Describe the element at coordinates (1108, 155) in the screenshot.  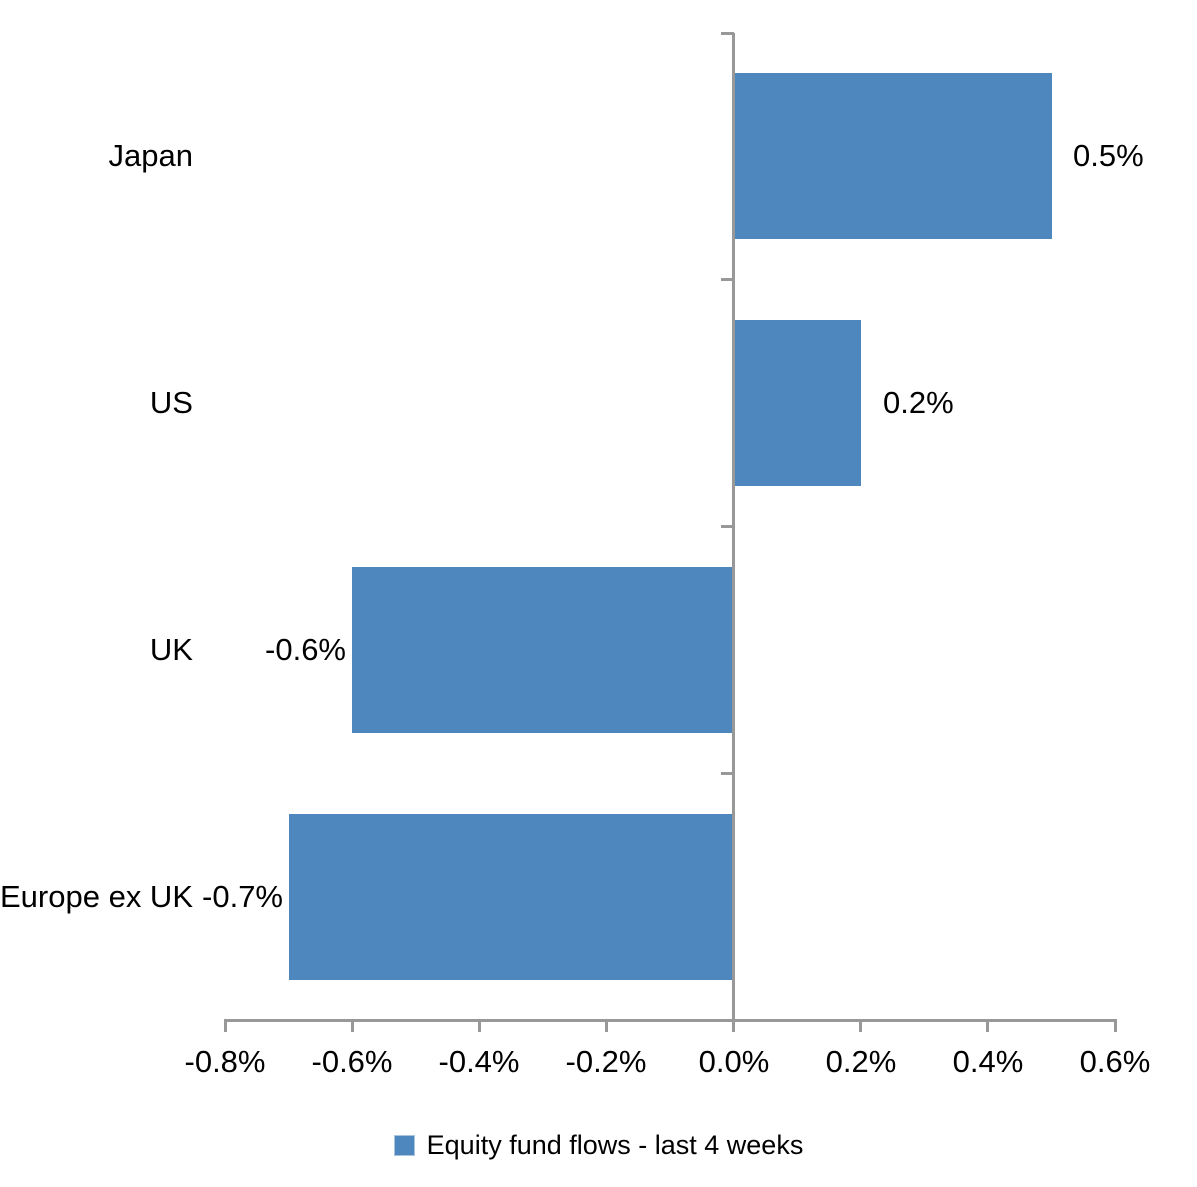
I see `data-label-japan: 0.5%` at that location.